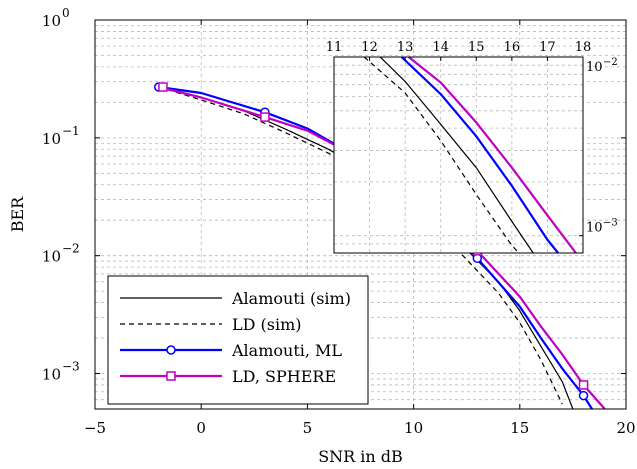  What do you see at coordinates (610, 223) in the screenshot?
I see `inset-y-tick-exponent: −3` at bounding box center [610, 223].